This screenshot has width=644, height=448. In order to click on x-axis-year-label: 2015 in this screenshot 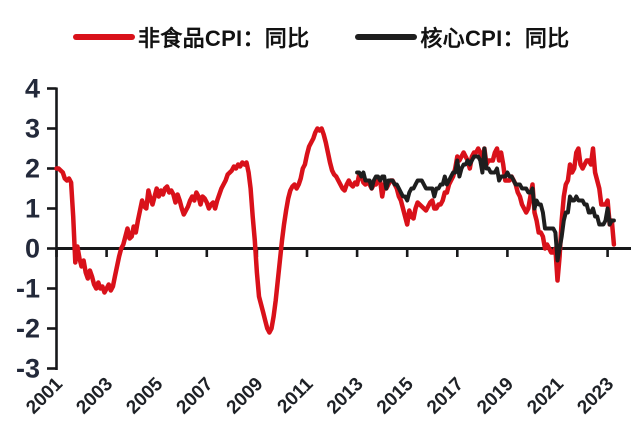, I will do `click(395, 395)`.